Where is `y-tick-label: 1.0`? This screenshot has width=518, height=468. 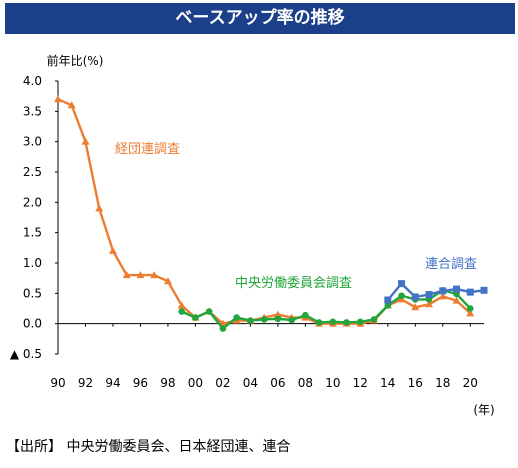 y-tick-label: 1.0 is located at coordinates (32, 263).